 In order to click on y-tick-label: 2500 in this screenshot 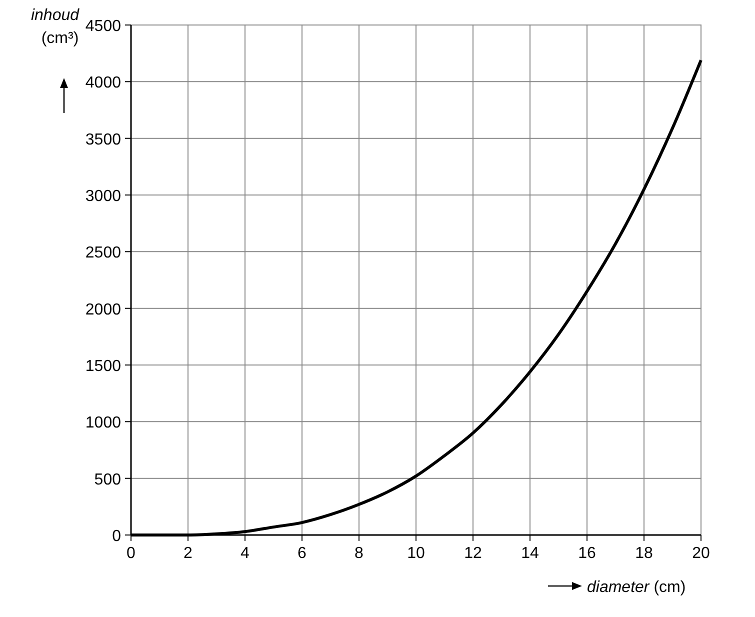, I will do `click(103, 253)`.